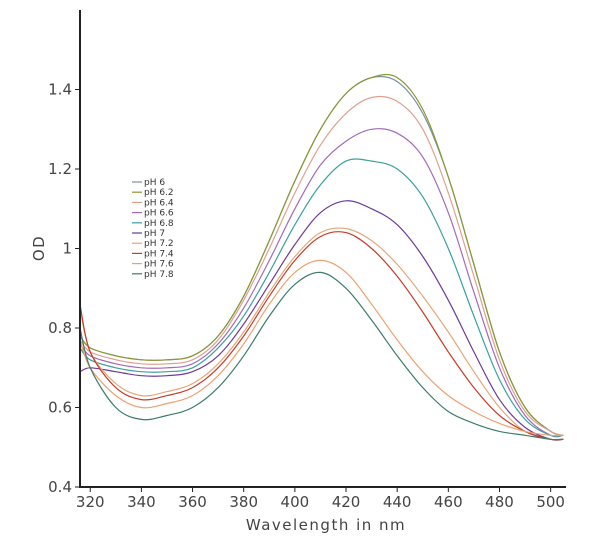 This screenshot has width=600, height=546. I want to click on legend-entry: pH 6.4, so click(153, 203).